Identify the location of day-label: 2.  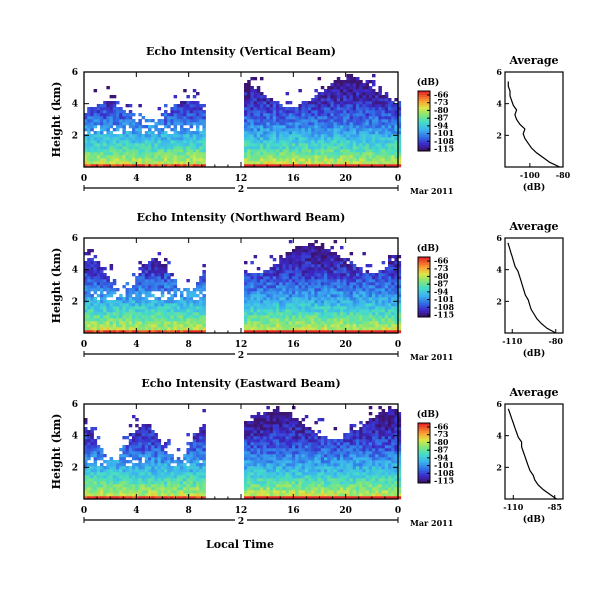
(241, 190).